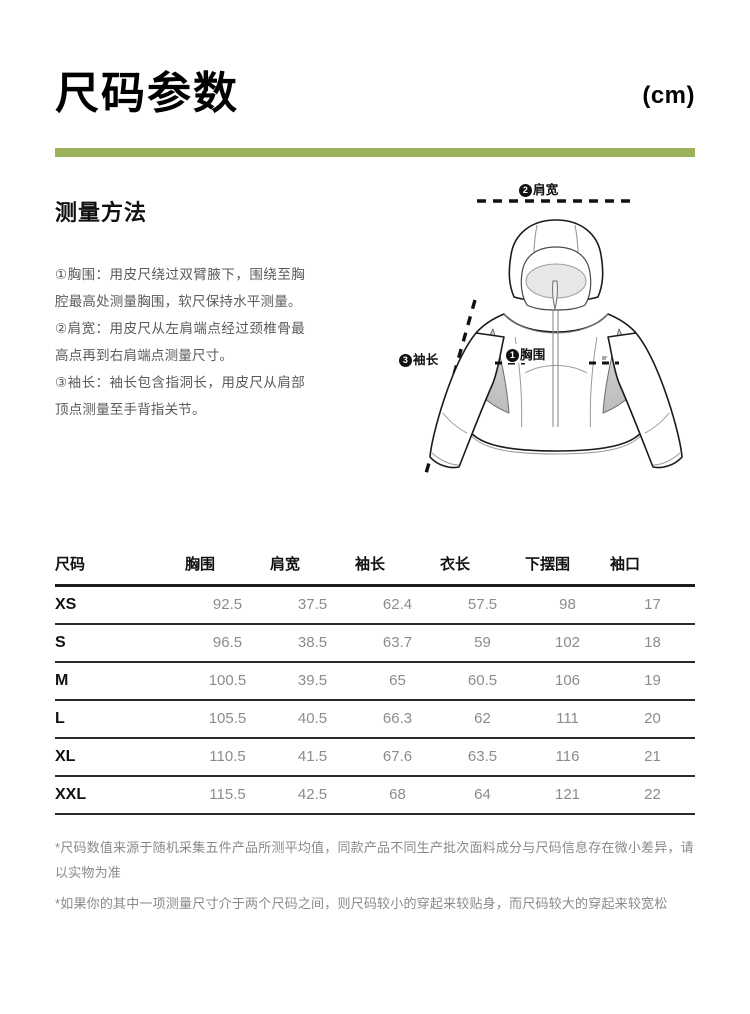 Image resolution: width=750 pixels, height=1014 pixels. I want to click on cell-length: 57.5, so click(482, 605).